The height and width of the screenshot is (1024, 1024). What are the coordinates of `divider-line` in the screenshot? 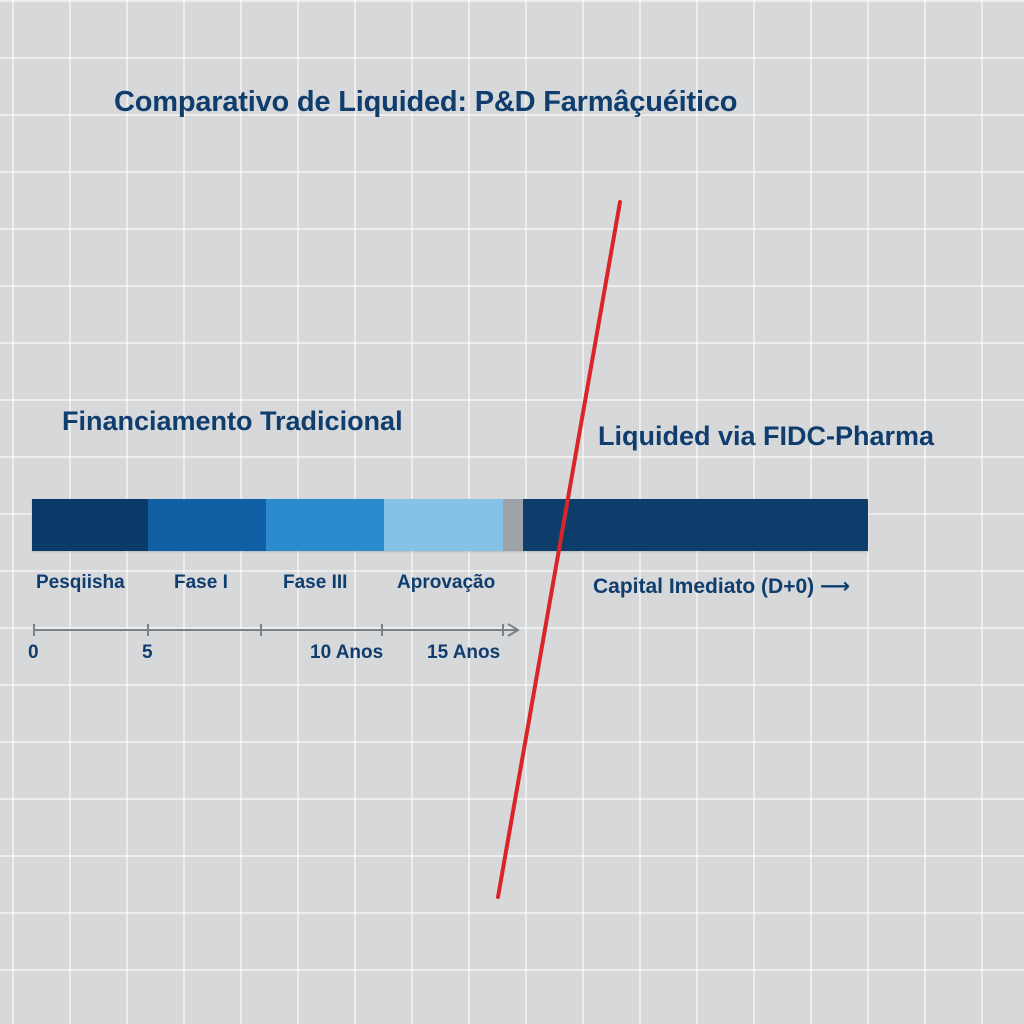 It's located at (559, 549).